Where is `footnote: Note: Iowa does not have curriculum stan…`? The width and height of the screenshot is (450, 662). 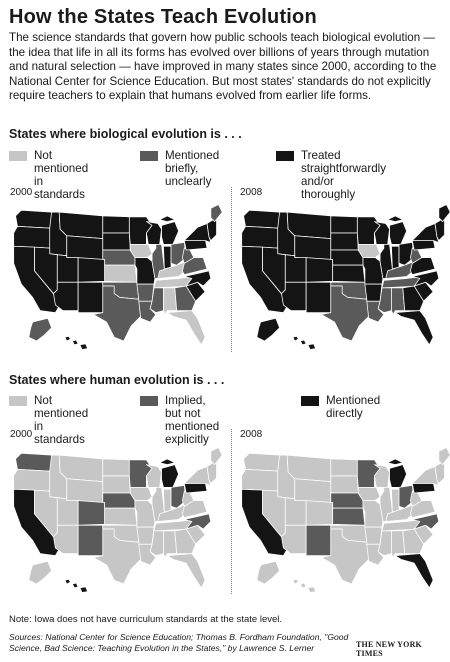 footnote: Note: Iowa does not have curriculum stan… is located at coordinates (146, 619).